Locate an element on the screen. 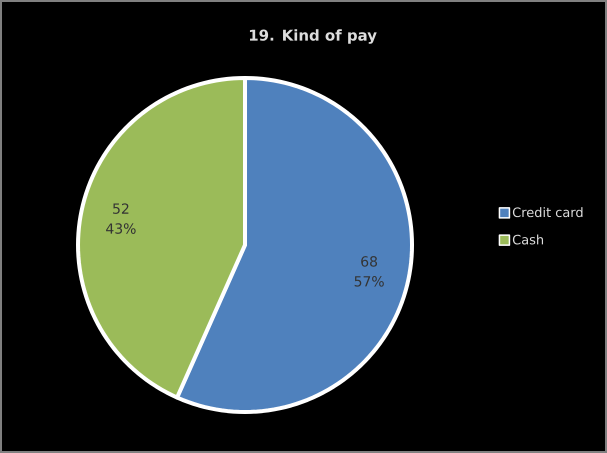  legend-label: Cash is located at coordinates (528, 239).